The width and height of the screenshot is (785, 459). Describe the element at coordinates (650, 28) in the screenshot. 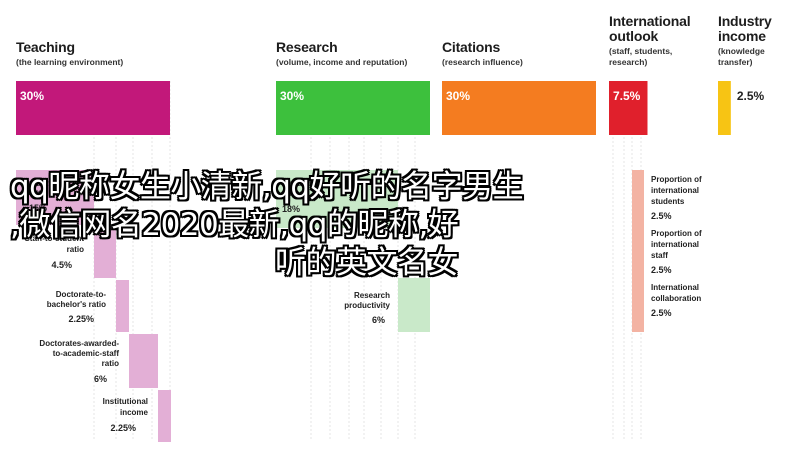

I see `header-international-title: International outlook` at that location.